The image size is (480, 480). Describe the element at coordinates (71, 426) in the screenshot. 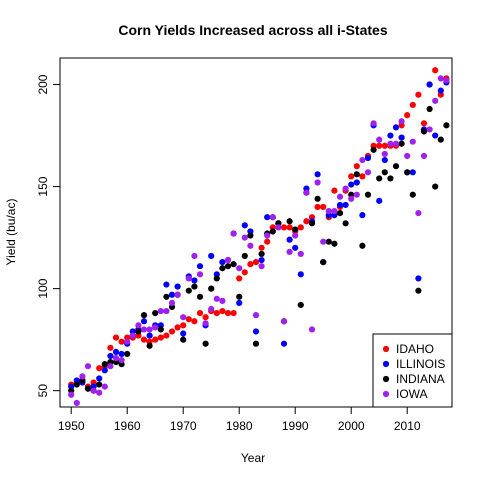

I see `x-tick-label: 1950` at that location.